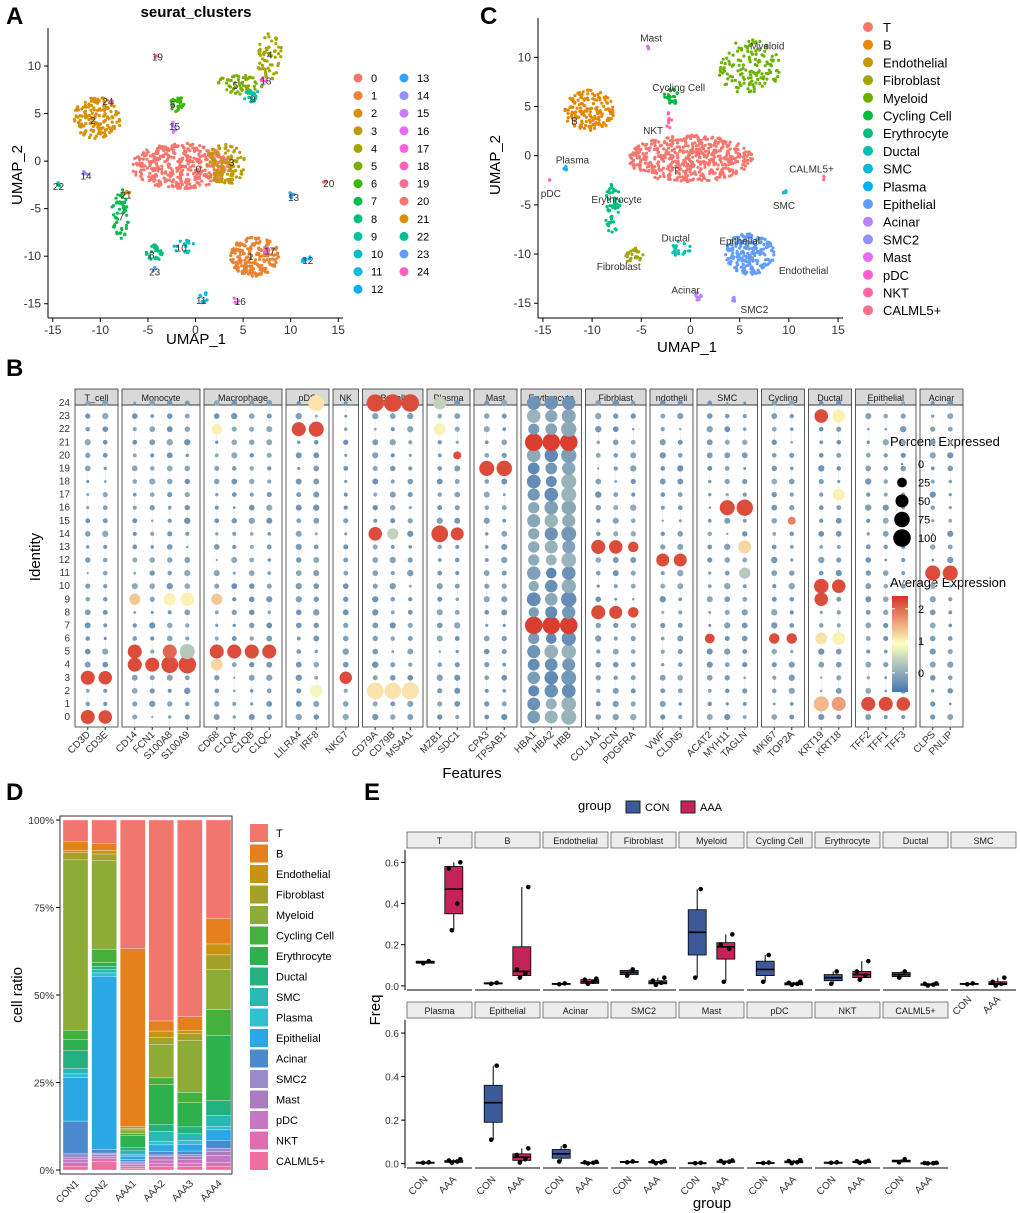 This screenshot has height=1213, width=1020. Describe the element at coordinates (948, 582) in the screenshot. I see `color-legend-title: Average Expression` at that location.